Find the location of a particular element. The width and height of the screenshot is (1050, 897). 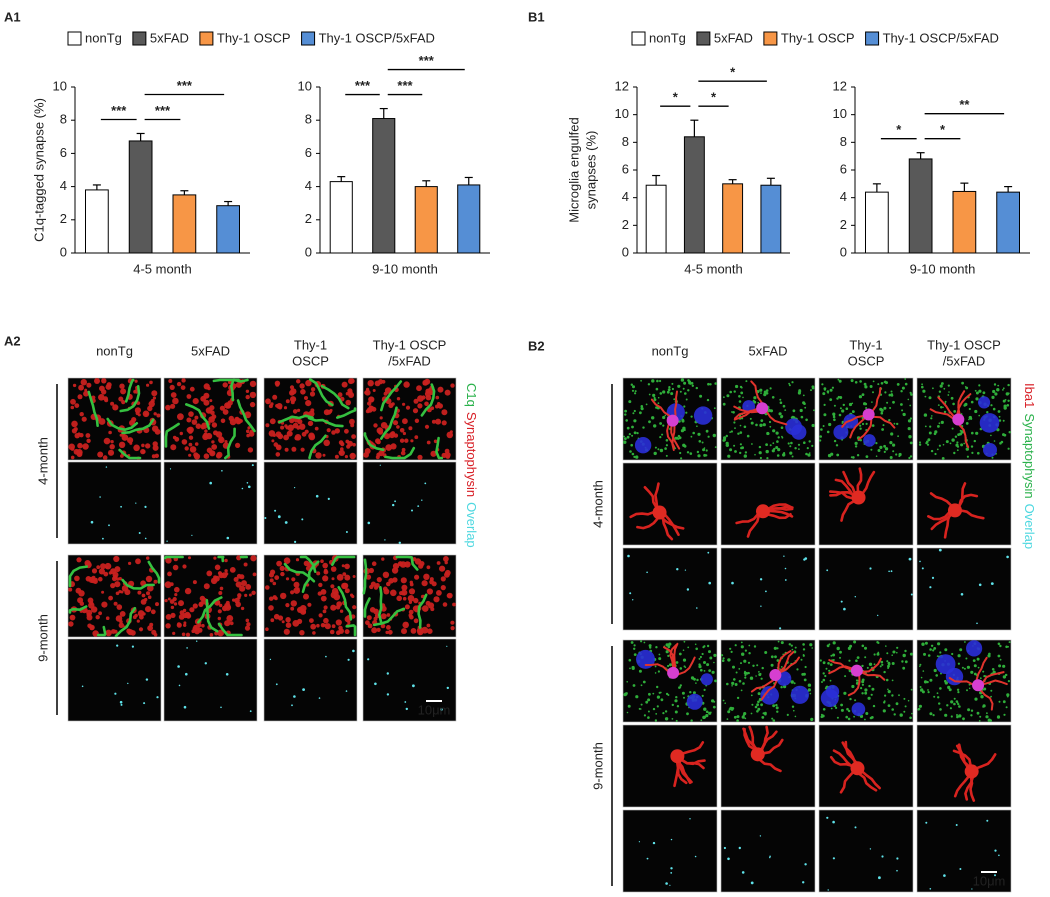

micrograph-background is located at coordinates (768, 504).